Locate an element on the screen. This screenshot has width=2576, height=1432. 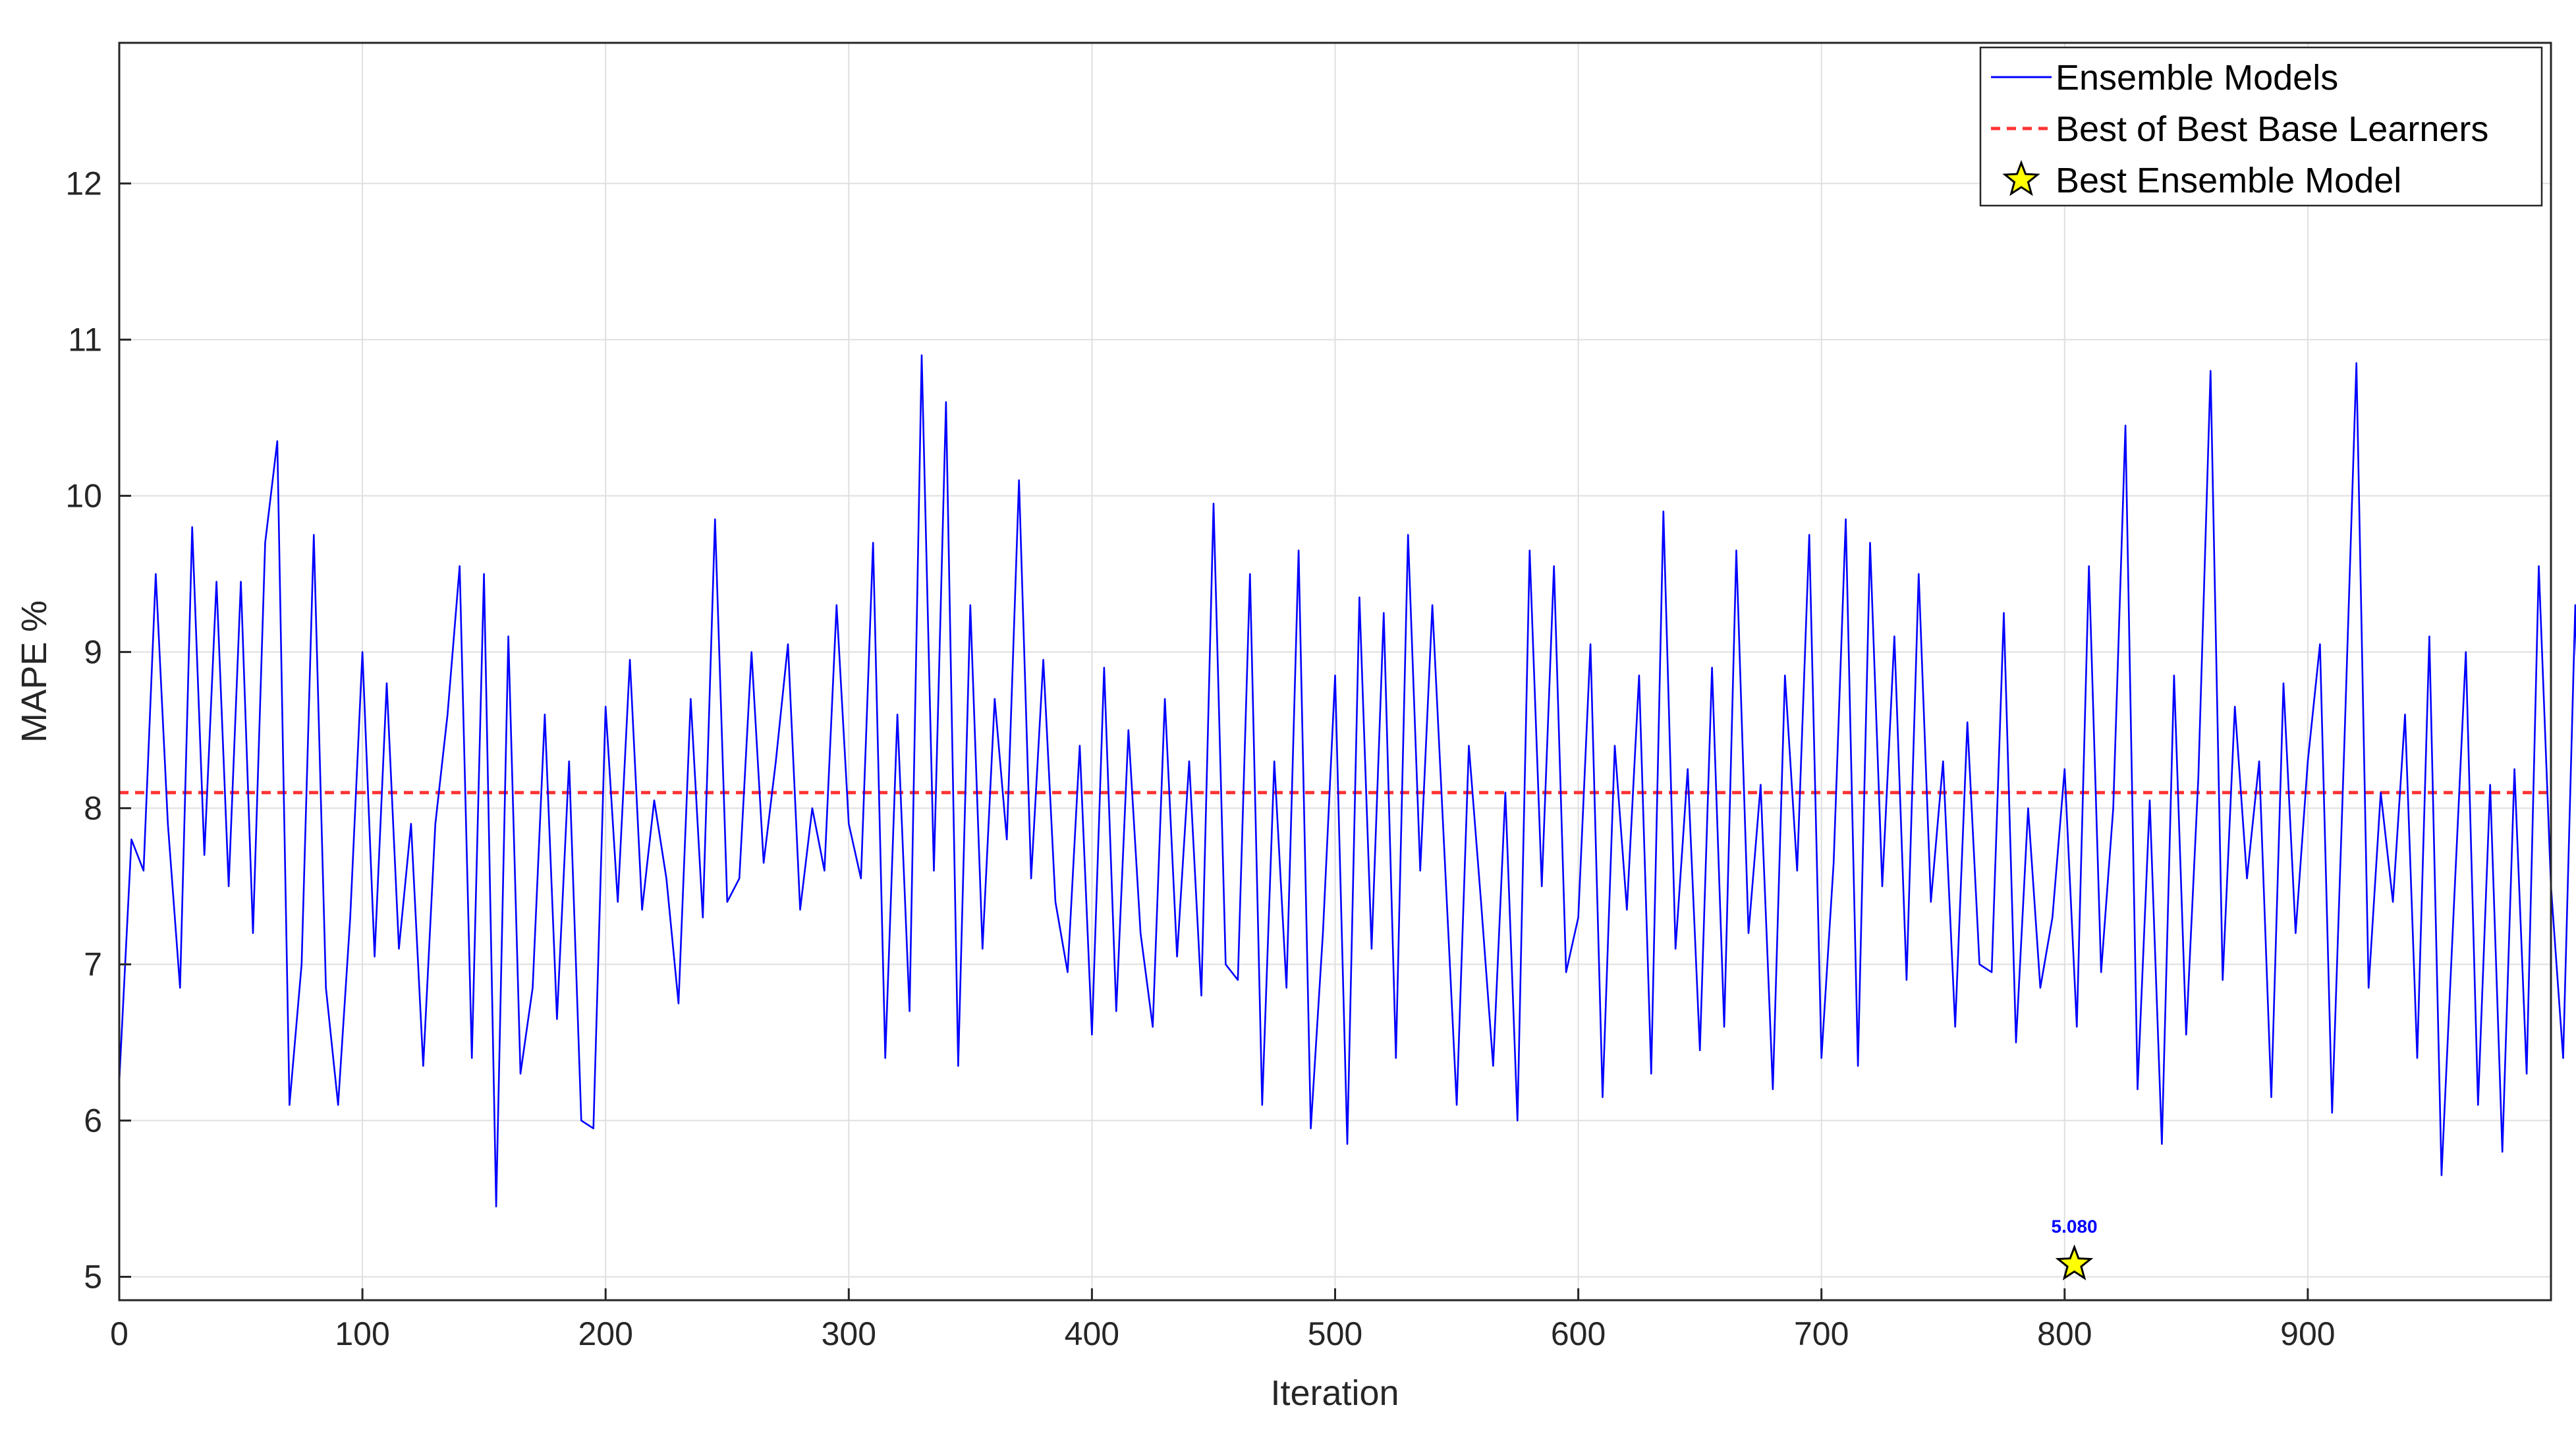
x-tick-label: 500 is located at coordinates (1335, 1333).